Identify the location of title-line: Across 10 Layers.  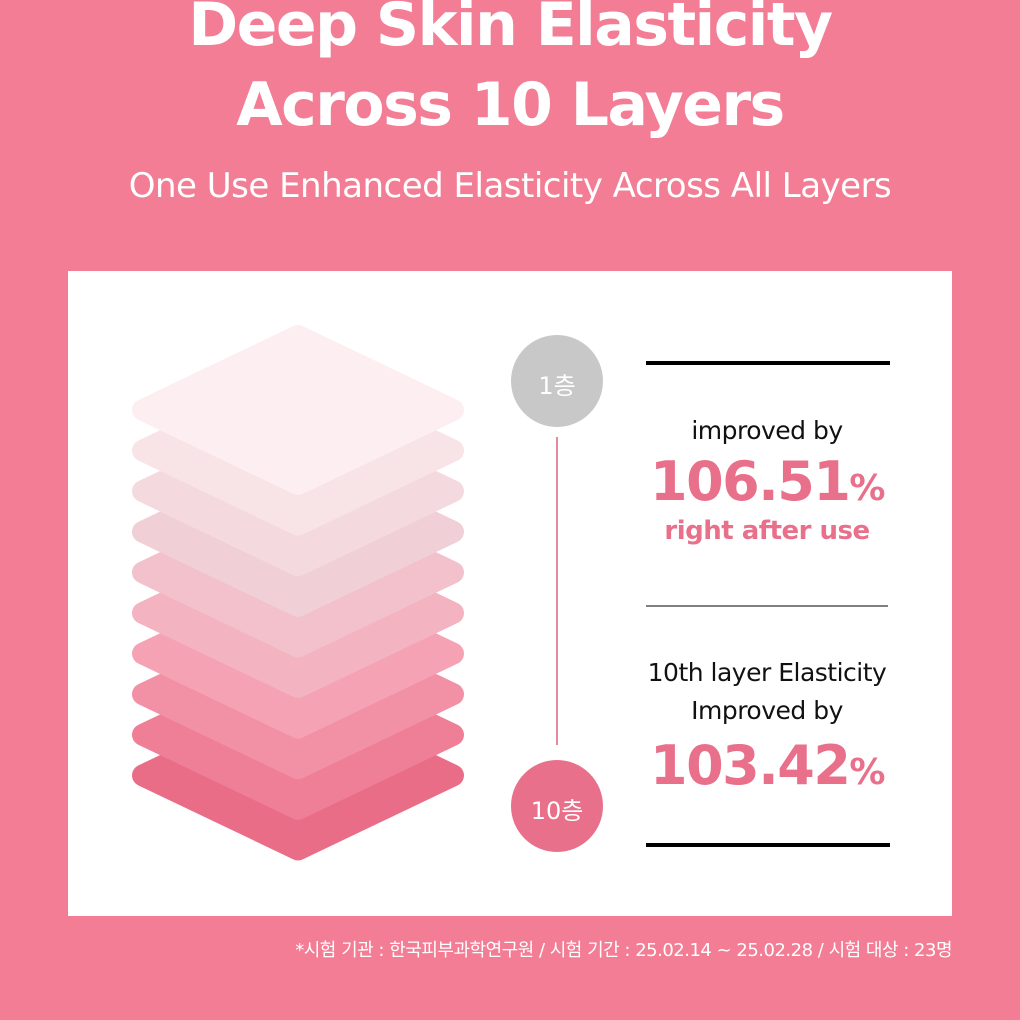
(510, 105).